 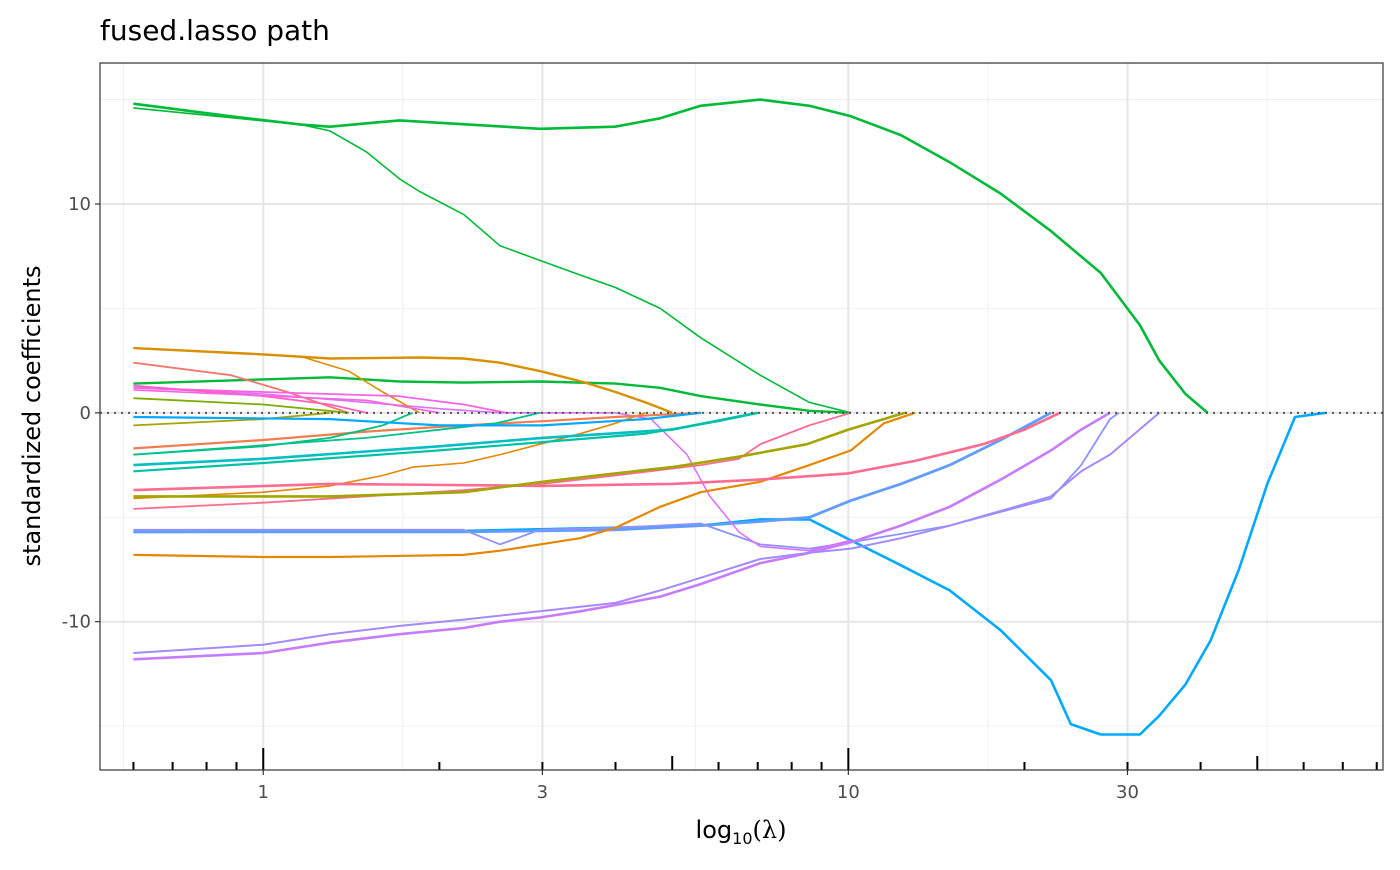 I want to click on y-tick-label: 0, so click(x=85, y=413).